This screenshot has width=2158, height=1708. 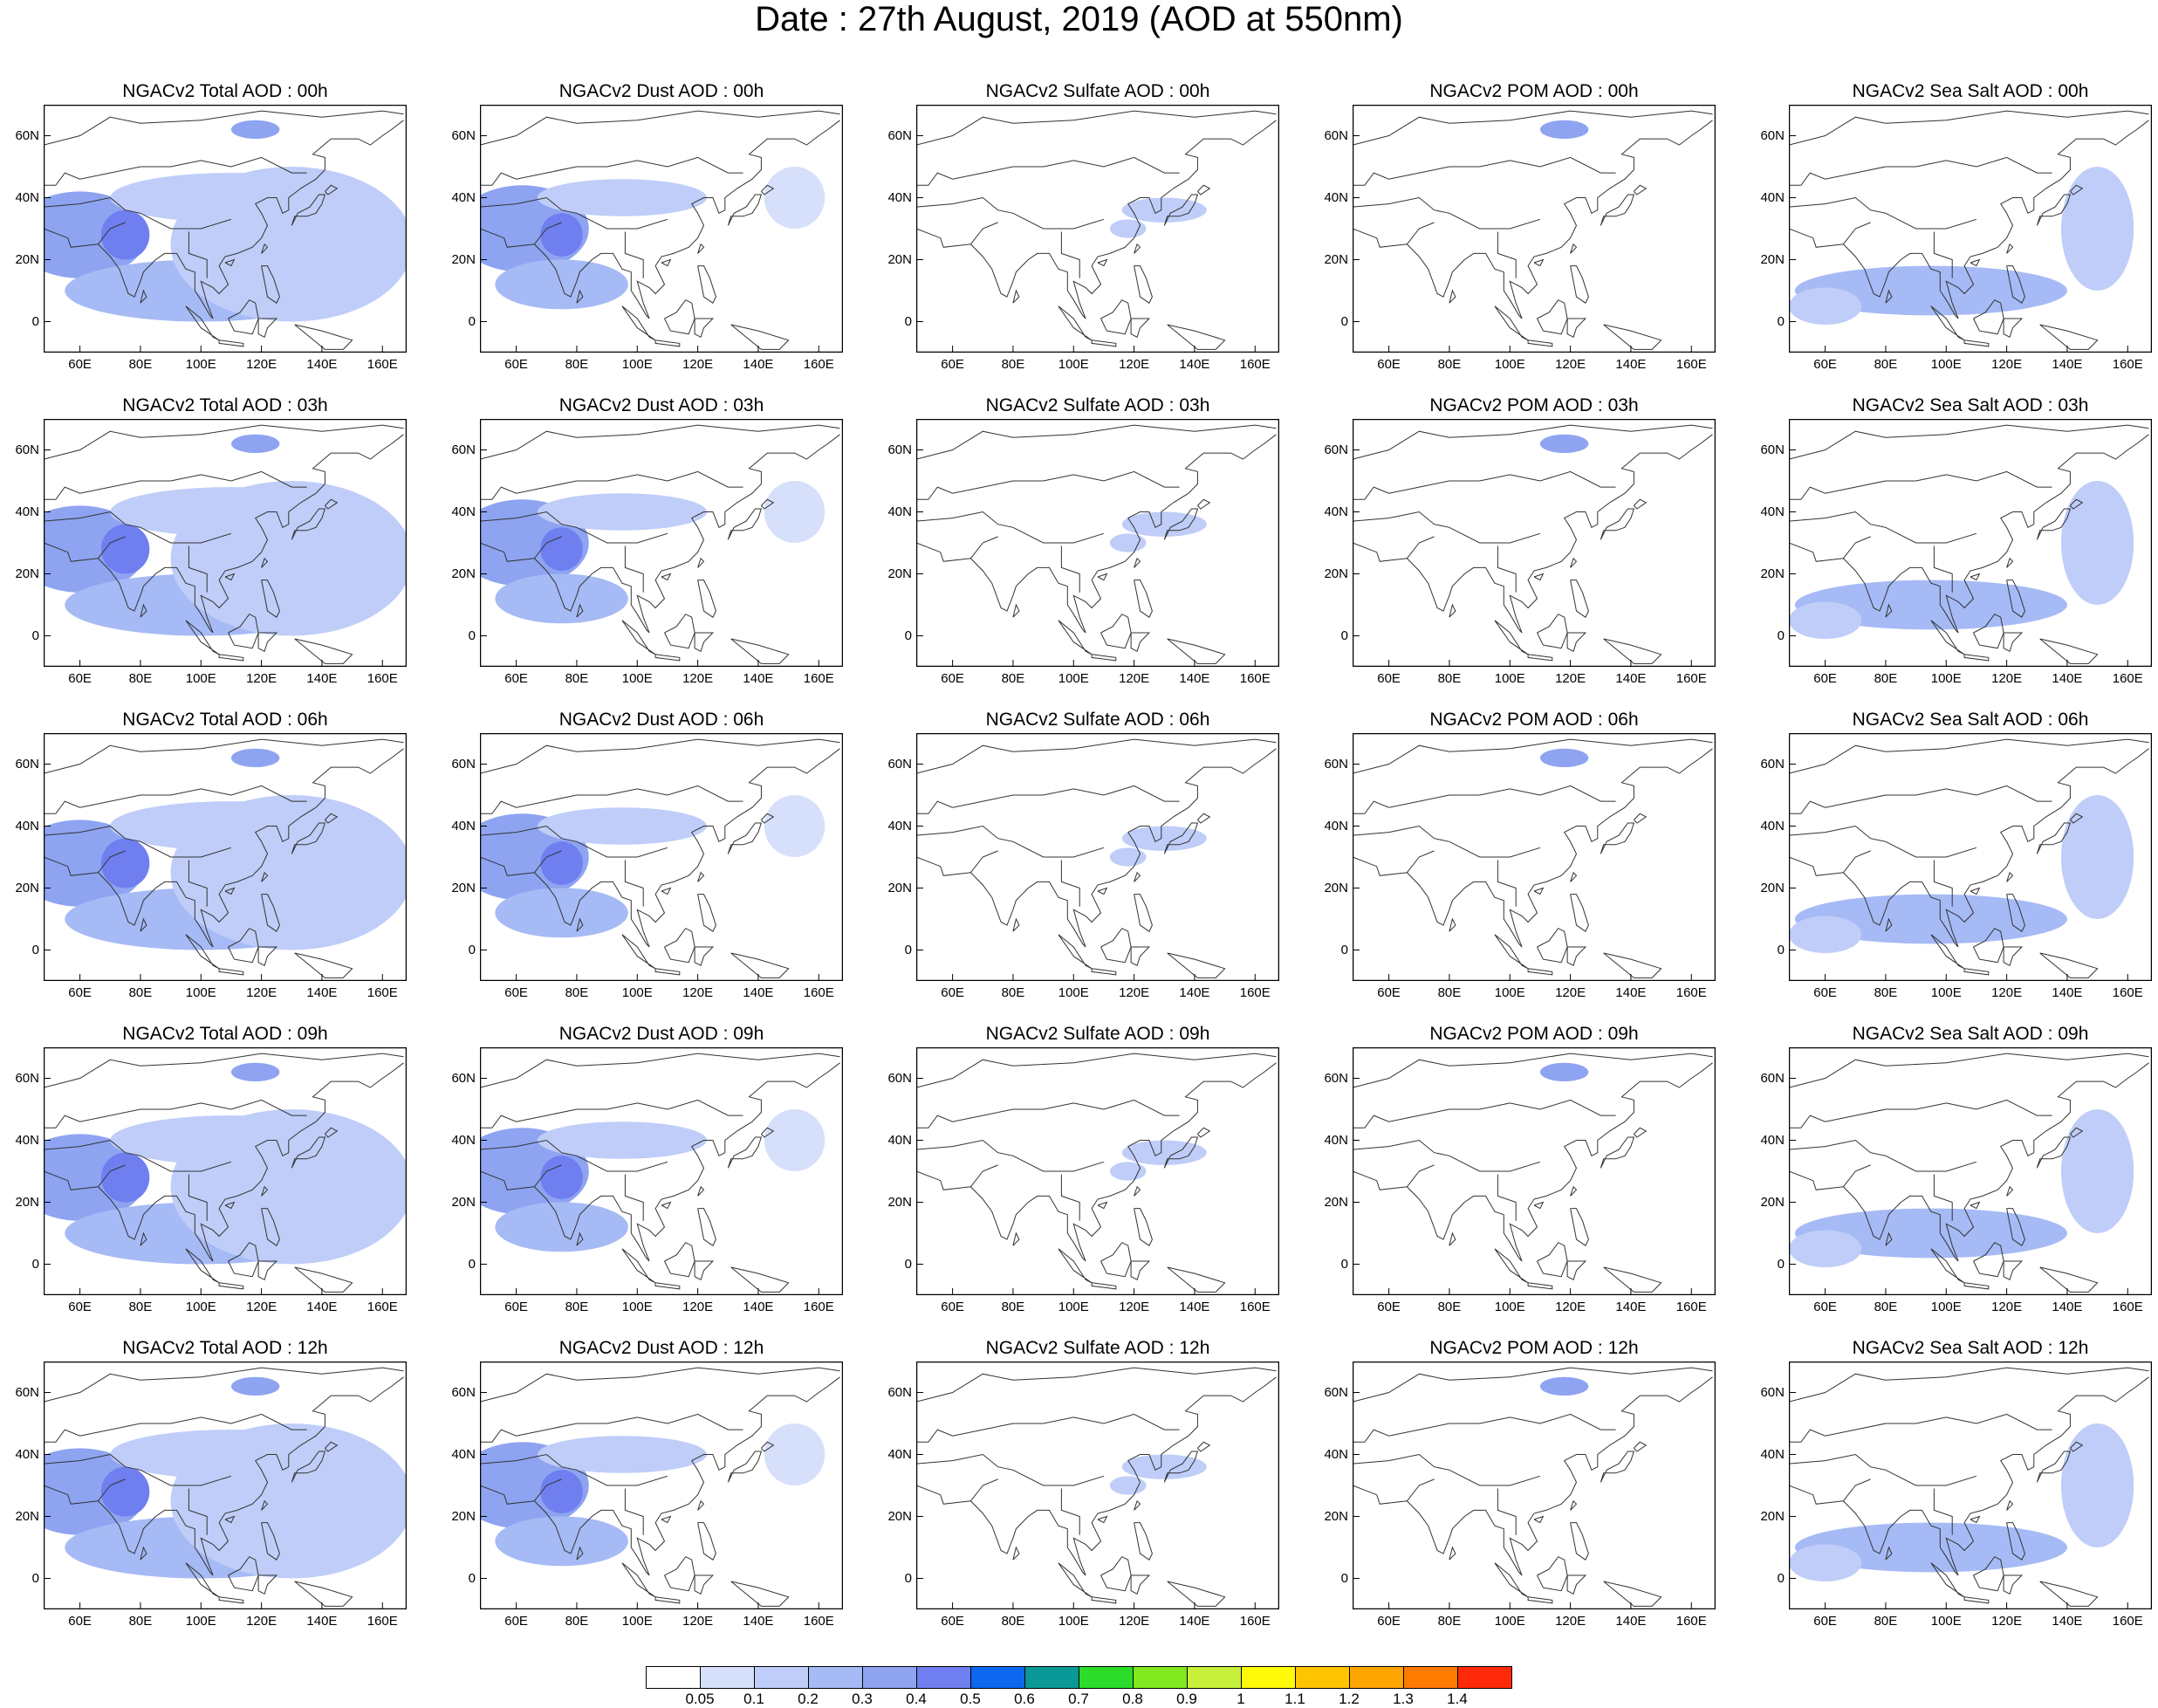 I want to click on panel-title: NGACv2 POM AOD : 03h, so click(x=1534, y=405).